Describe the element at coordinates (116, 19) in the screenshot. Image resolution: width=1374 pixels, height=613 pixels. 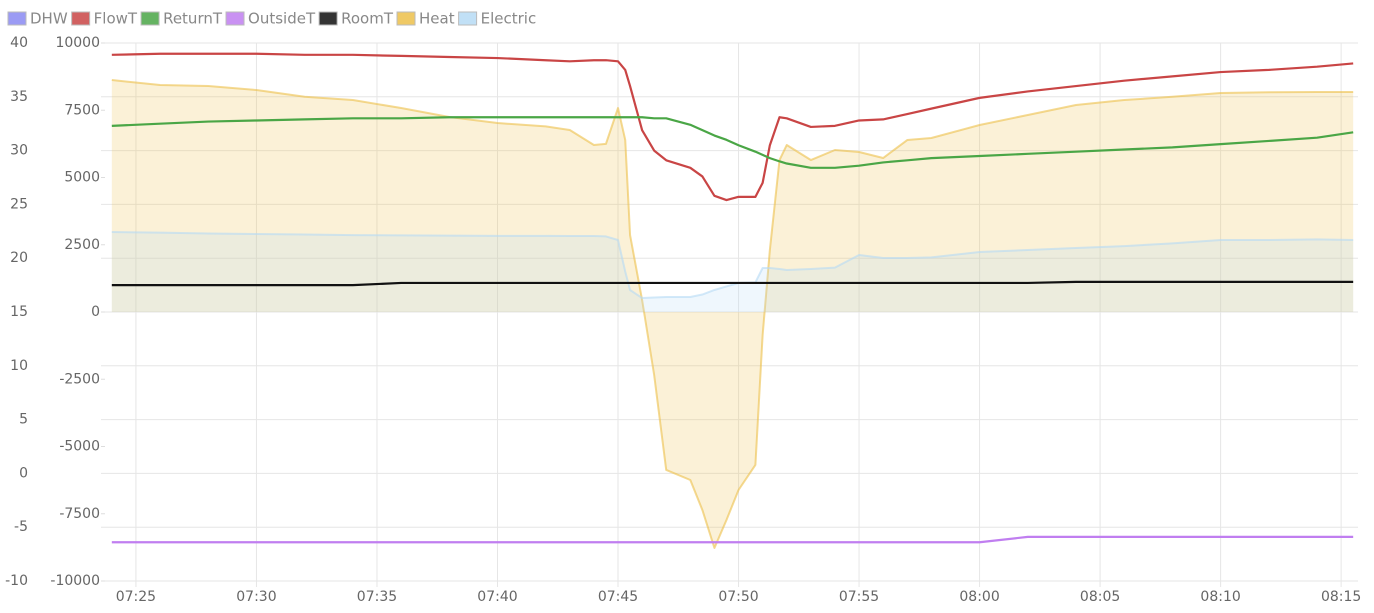
I see `legend-label: FlowT` at that location.